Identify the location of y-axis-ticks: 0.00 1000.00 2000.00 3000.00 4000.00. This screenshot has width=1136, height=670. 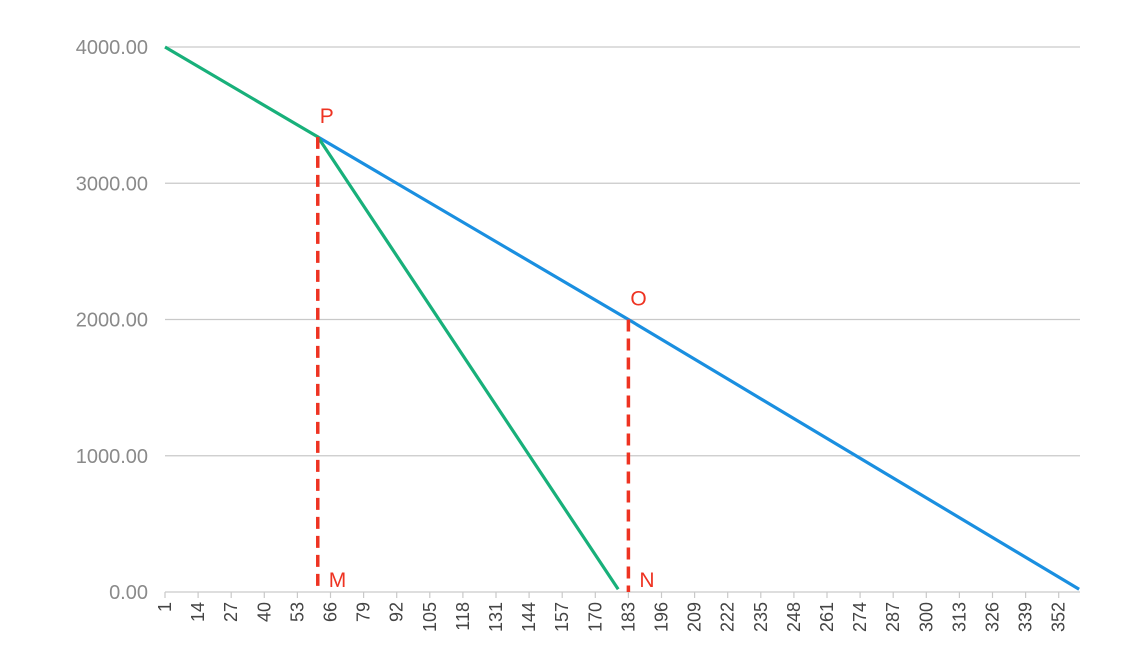
(112, 320).